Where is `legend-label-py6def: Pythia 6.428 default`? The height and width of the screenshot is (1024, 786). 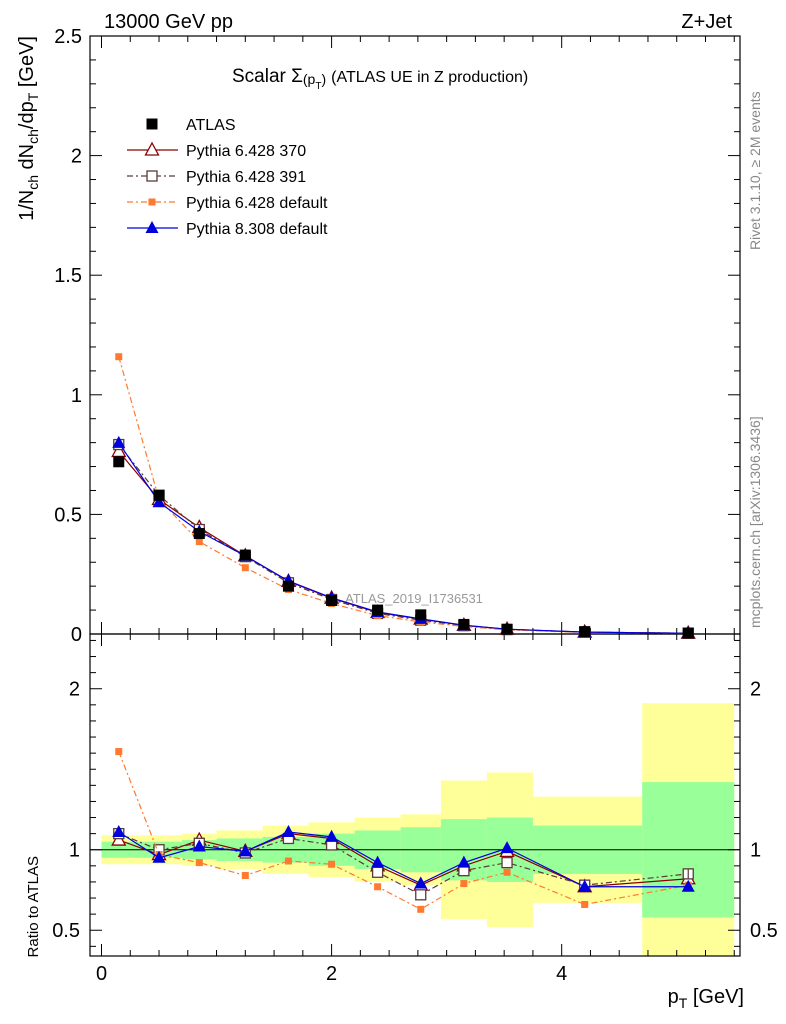
legend-label-py6def: Pythia 6.428 default is located at coordinates (257, 203).